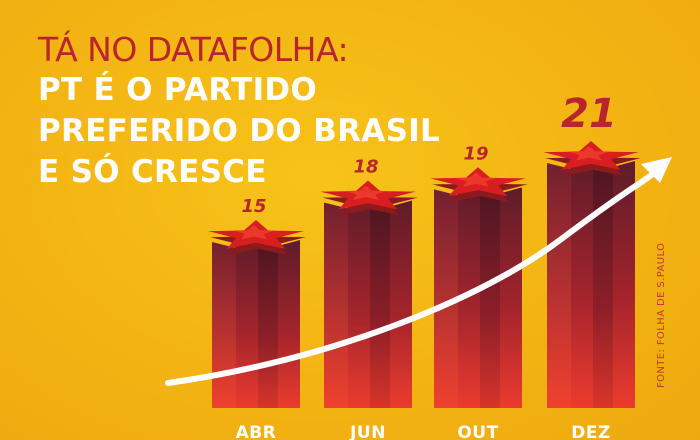  Describe the element at coordinates (178, 90) in the screenshot. I see `headline-line-1: PT É O PARTIDO` at that location.